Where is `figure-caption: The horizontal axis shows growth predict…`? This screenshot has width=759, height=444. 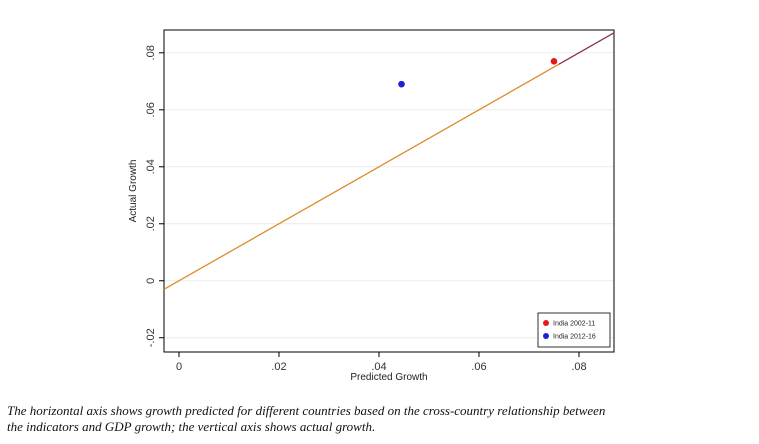 figure-caption: The horizontal axis shows growth predict… is located at coordinates (306, 418).